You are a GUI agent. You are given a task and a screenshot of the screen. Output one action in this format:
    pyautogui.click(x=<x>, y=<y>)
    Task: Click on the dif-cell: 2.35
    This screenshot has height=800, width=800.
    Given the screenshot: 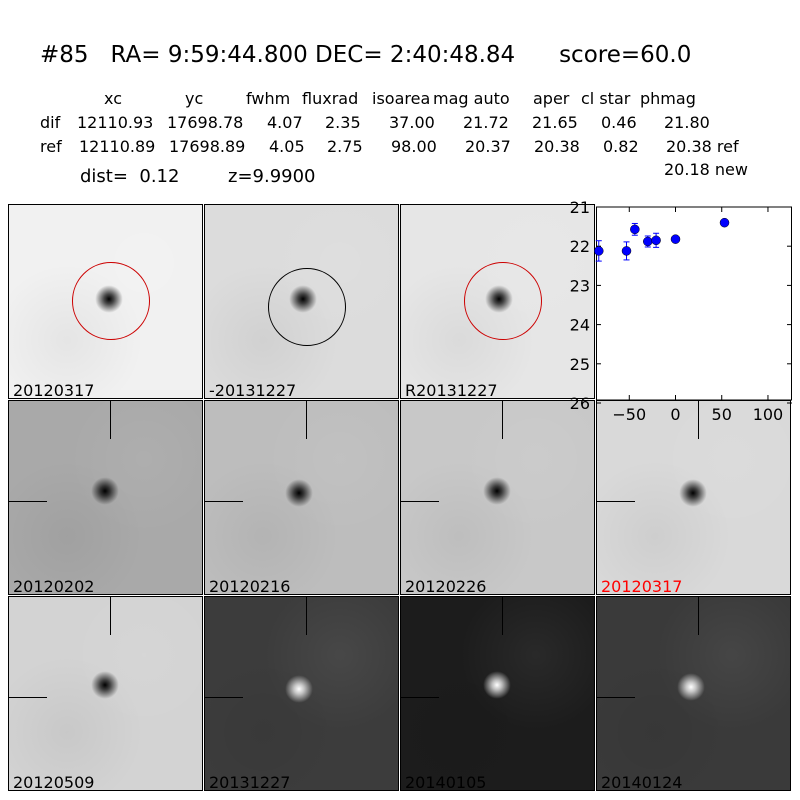 What is the action you would take?
    pyautogui.click(x=343, y=122)
    